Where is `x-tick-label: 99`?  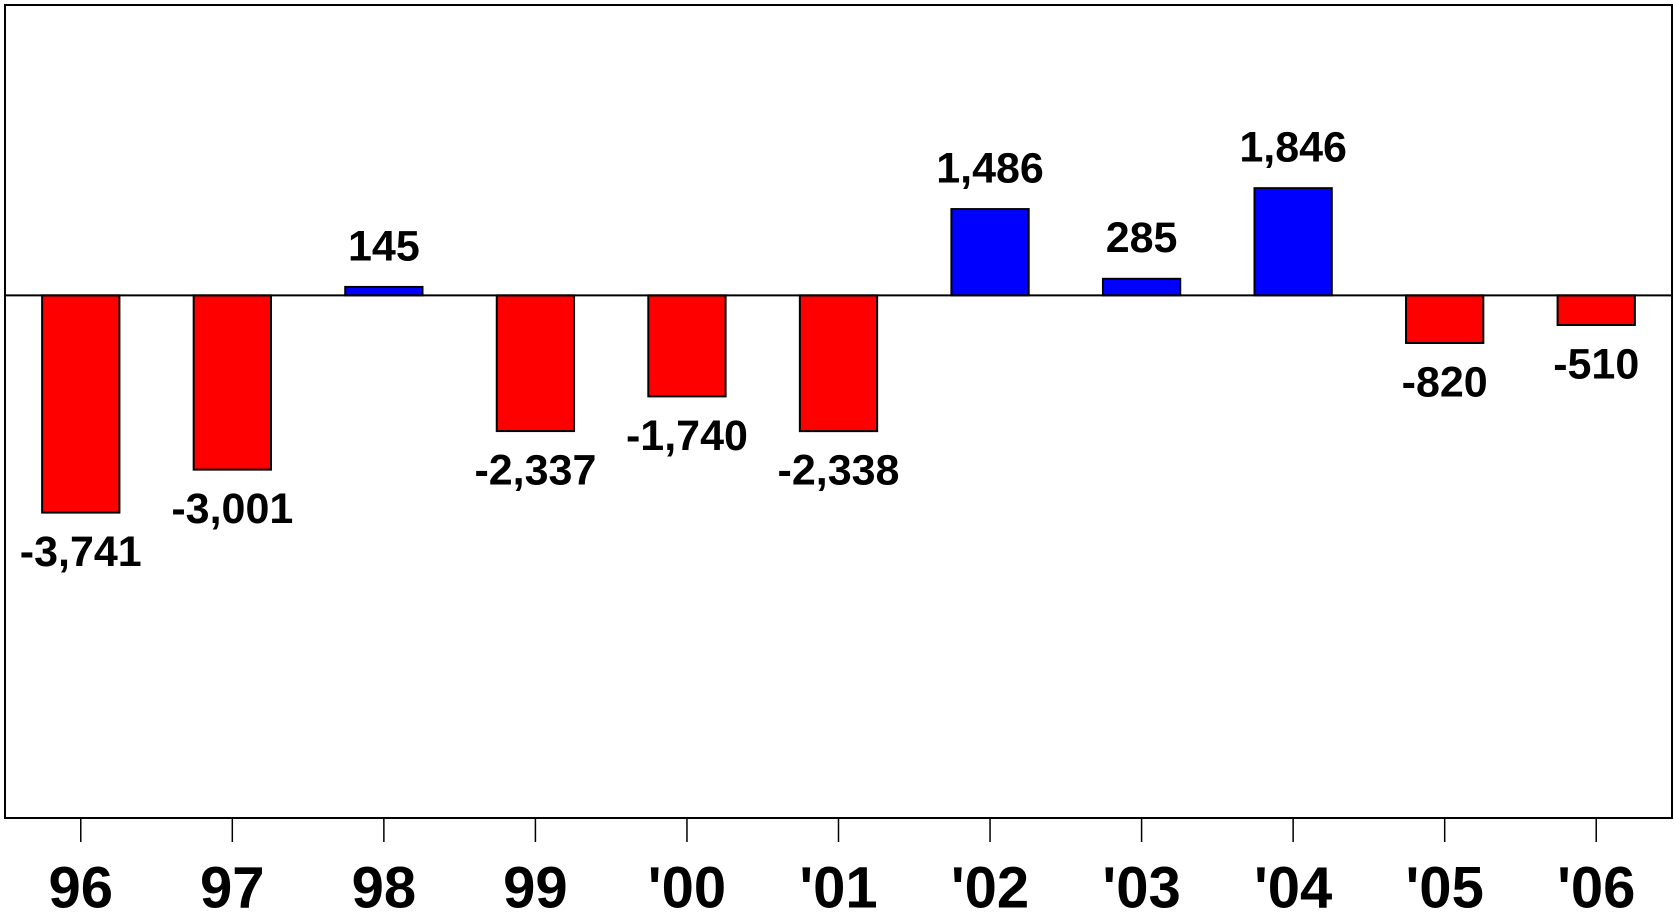 x-tick-label: 99 is located at coordinates (535, 887).